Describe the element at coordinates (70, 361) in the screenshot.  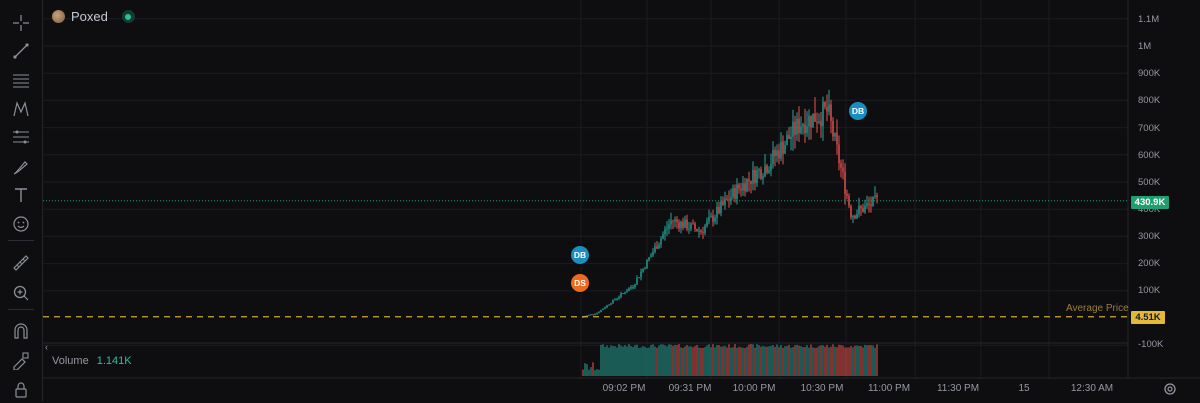
I see `volume-title: Volume` at that location.